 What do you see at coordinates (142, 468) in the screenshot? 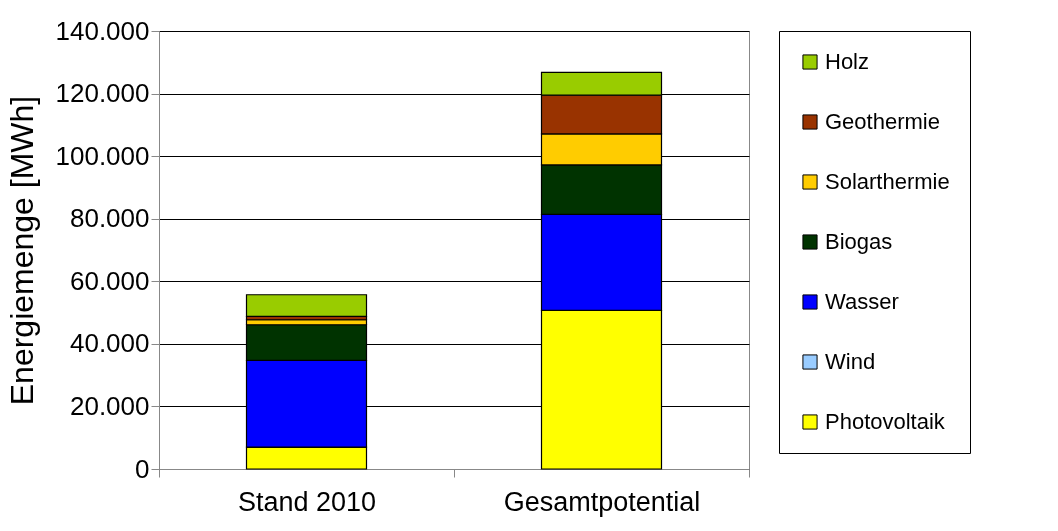
I see `y-tick-label: 0` at bounding box center [142, 468].